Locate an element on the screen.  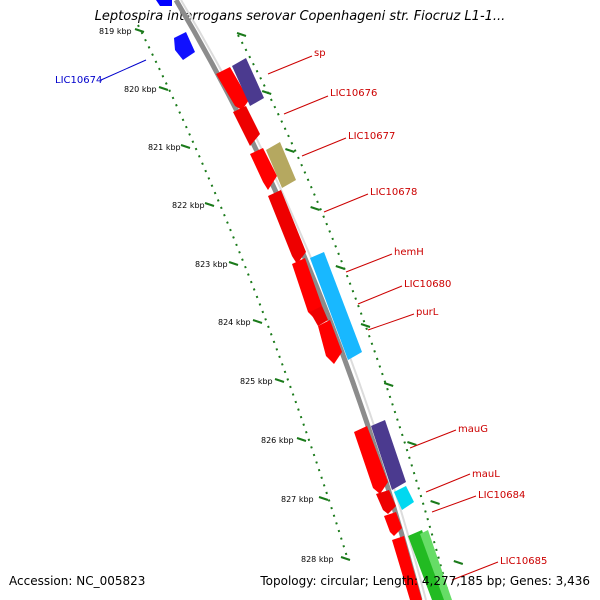
feature-block-mauG-purple is located at coordinates (388, 455).